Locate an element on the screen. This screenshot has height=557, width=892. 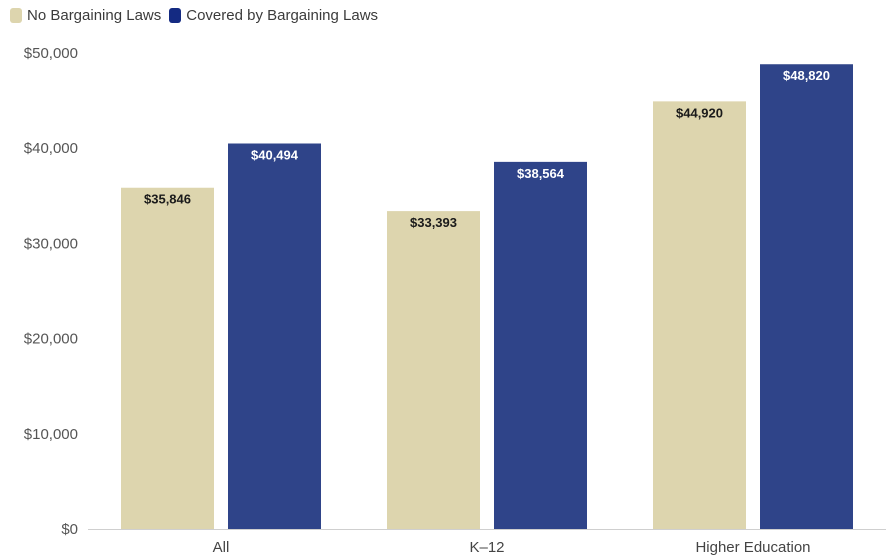
y-tick-label: $10,000 is located at coordinates (51, 434).